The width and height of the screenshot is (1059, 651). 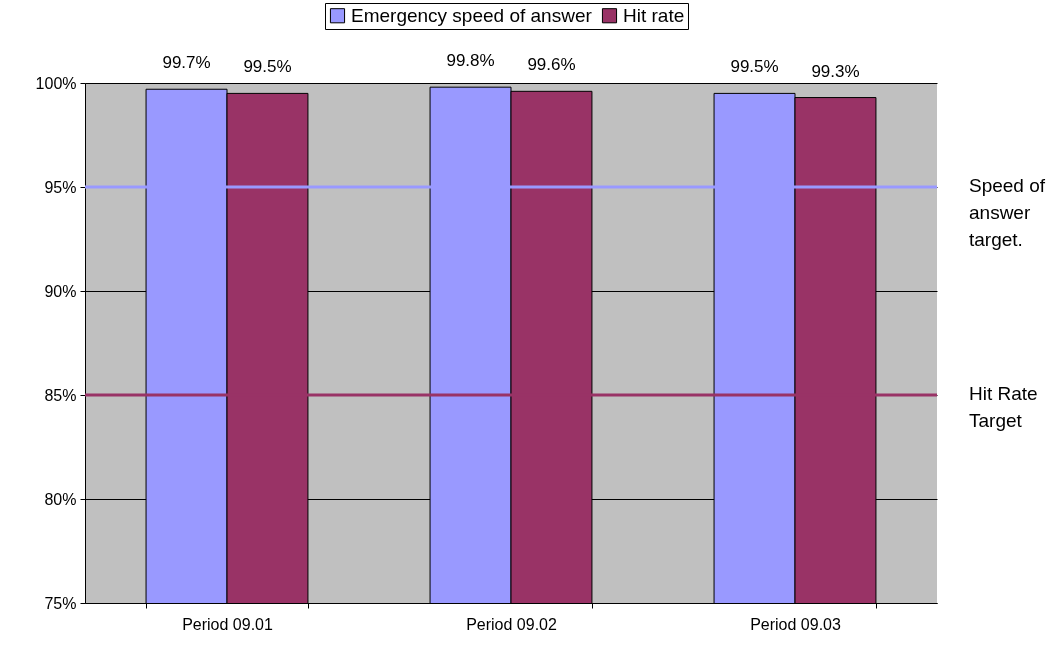 I want to click on legend-label: Hit rate, so click(x=654, y=15).